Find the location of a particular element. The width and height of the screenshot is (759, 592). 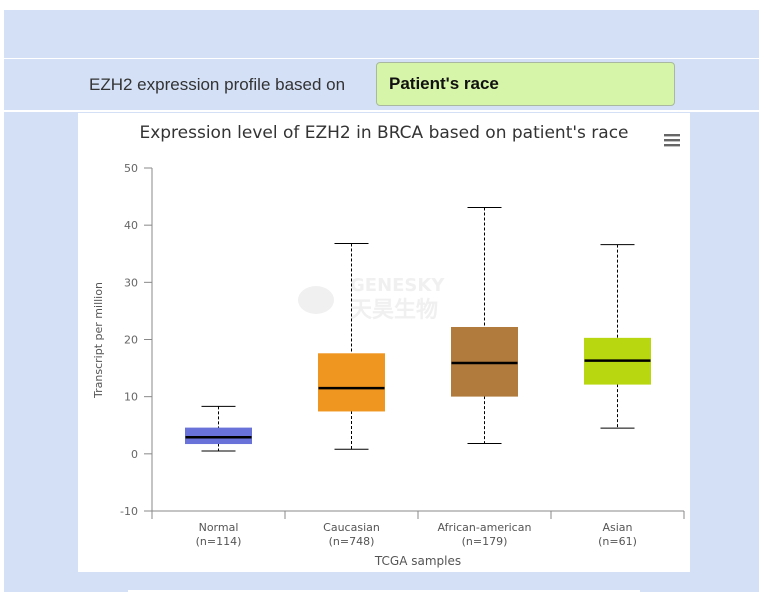

header-band is located at coordinates (381, 34).